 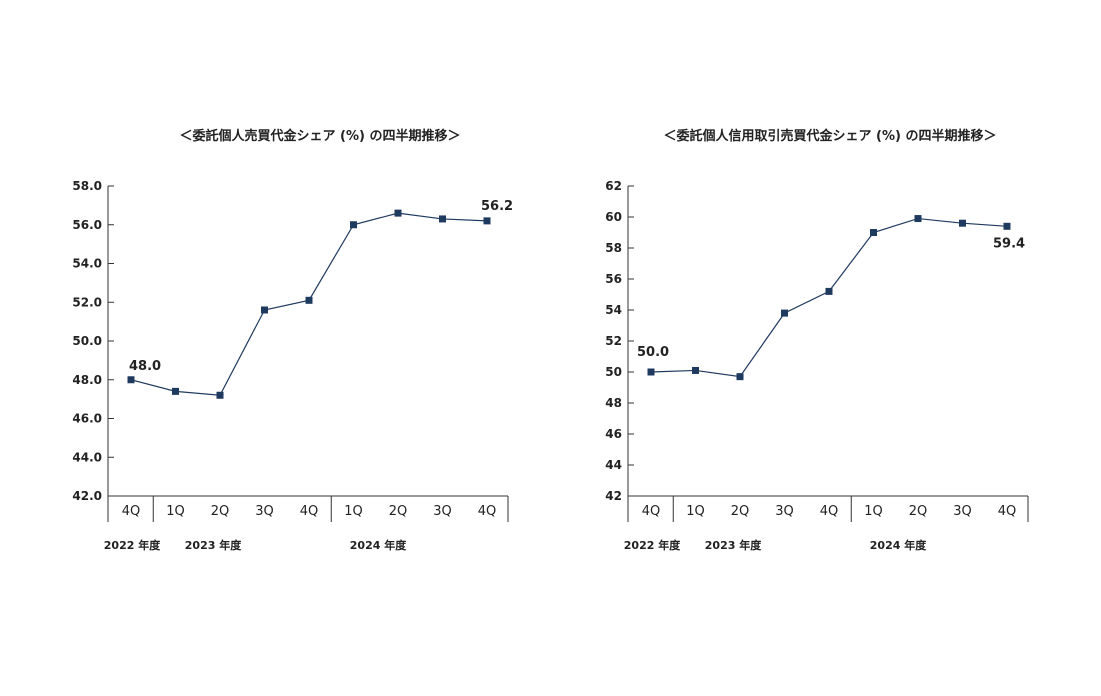 What do you see at coordinates (213, 545) in the screenshot?
I see `chart-1-year-label: 2023 年度` at bounding box center [213, 545].